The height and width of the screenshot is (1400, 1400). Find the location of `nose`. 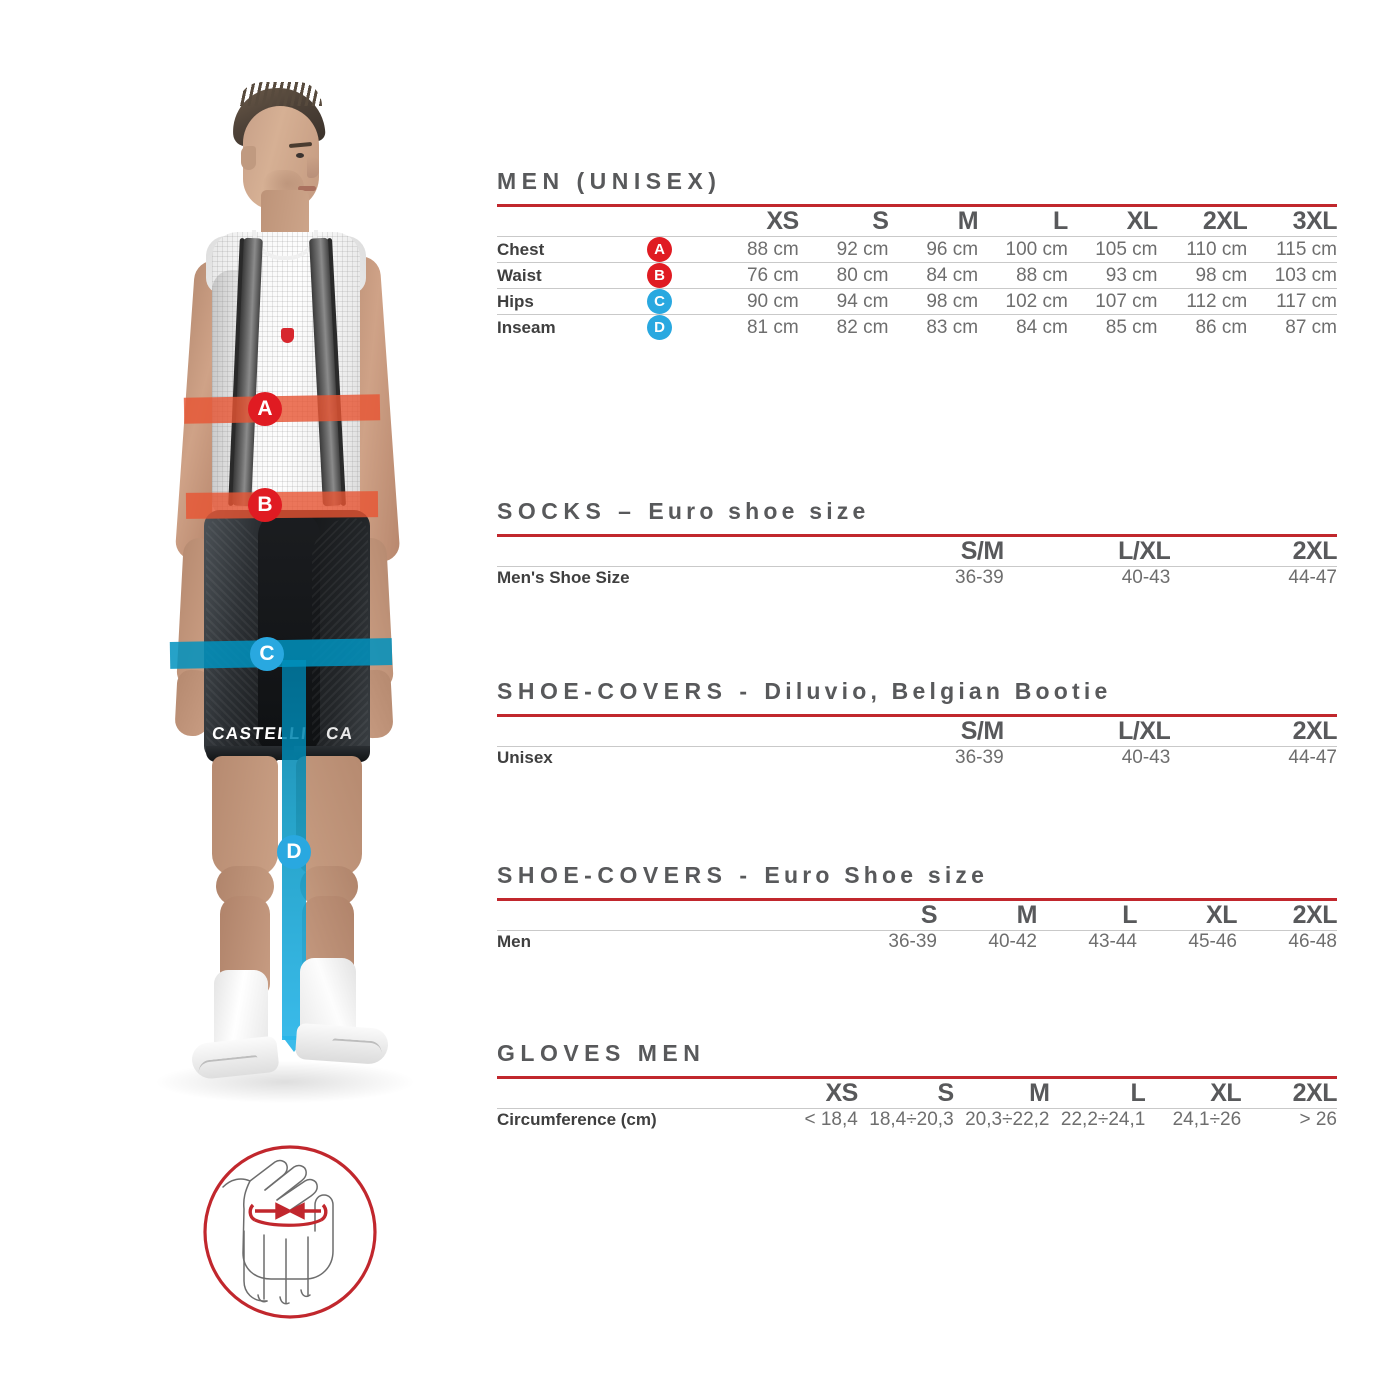

nose is located at coordinates (313, 167).